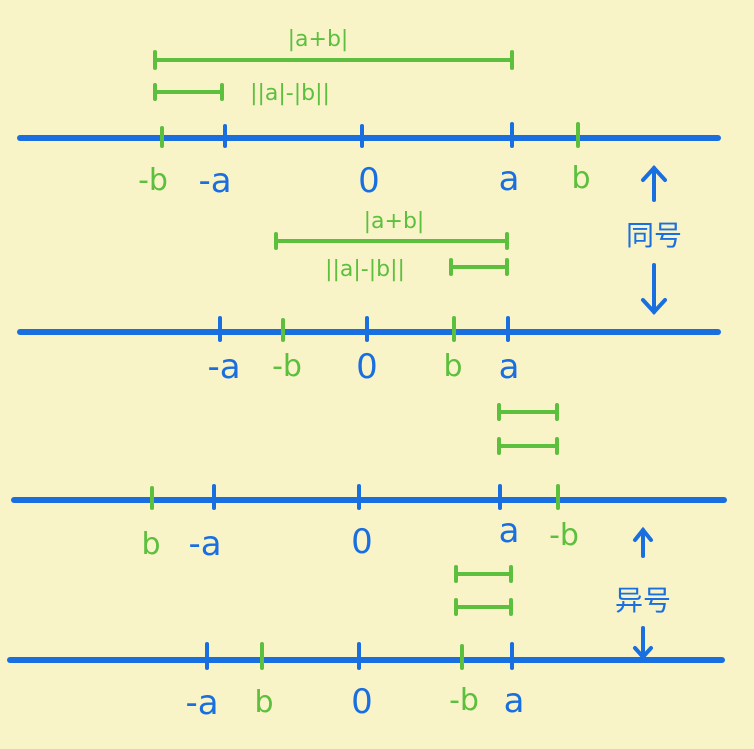 This screenshot has height=749, width=754. What do you see at coordinates (643, 600) in the screenshot?
I see `diff-sign-label: 异号` at bounding box center [643, 600].